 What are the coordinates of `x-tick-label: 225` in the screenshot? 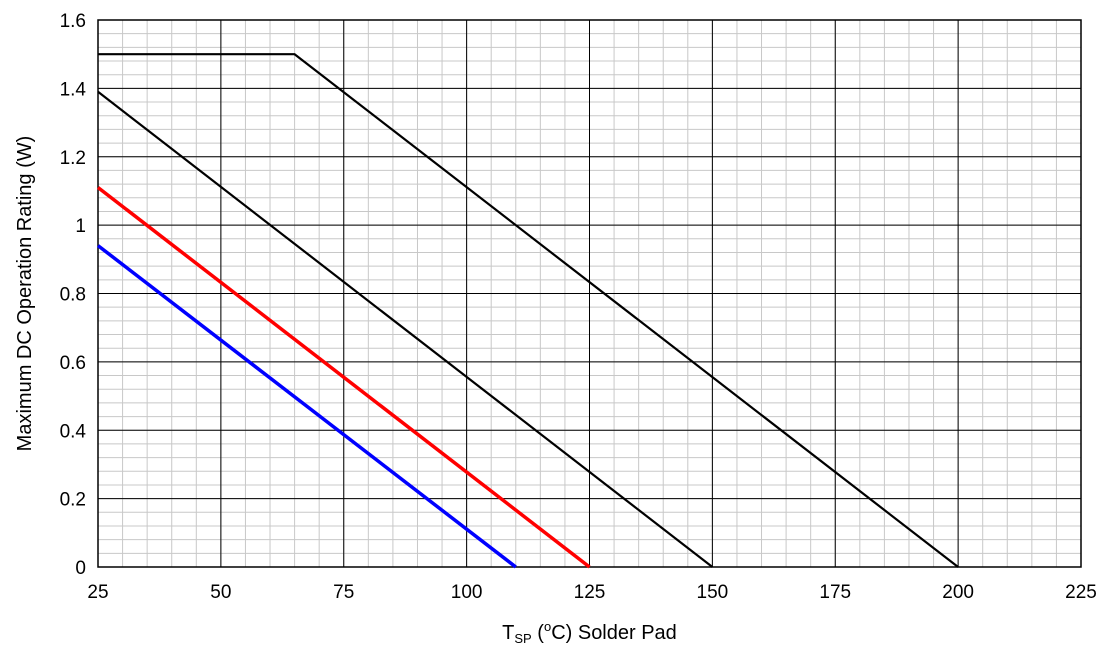 It's located at (1081, 592).